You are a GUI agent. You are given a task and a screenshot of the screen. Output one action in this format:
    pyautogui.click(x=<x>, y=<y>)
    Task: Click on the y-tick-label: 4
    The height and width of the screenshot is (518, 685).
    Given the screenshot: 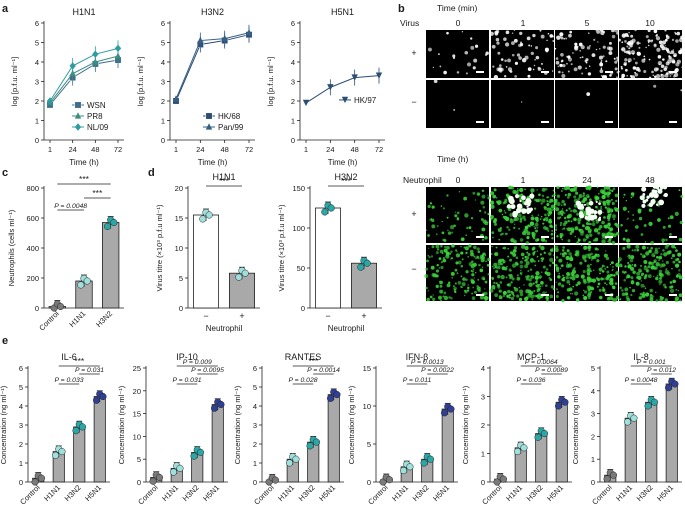 What is the action you would take?
    pyautogui.click(x=255, y=406)
    